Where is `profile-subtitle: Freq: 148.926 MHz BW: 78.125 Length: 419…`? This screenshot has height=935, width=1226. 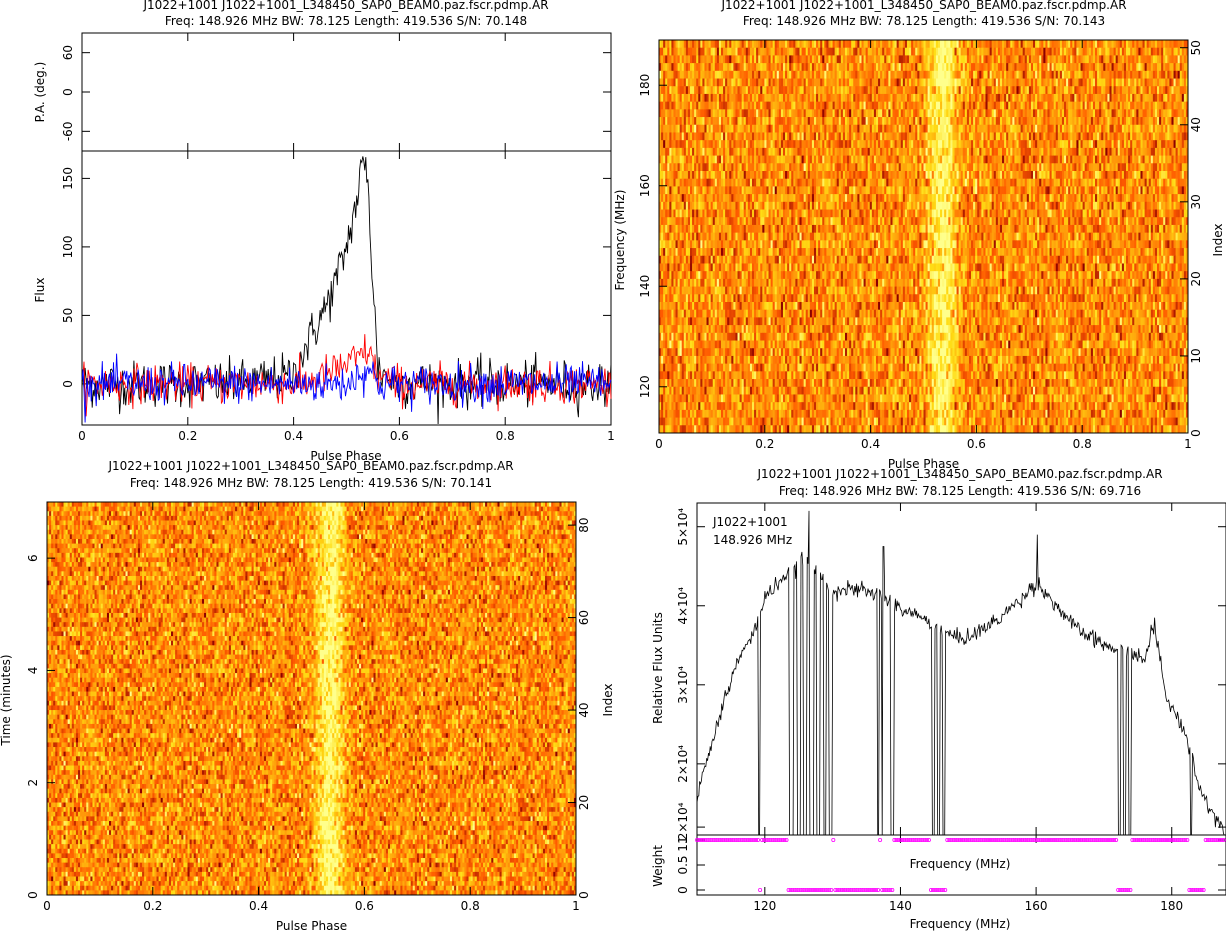
profile-subtitle: Freq: 148.926 MHz BW: 78.125 Length: 419… is located at coordinates (346, 21).